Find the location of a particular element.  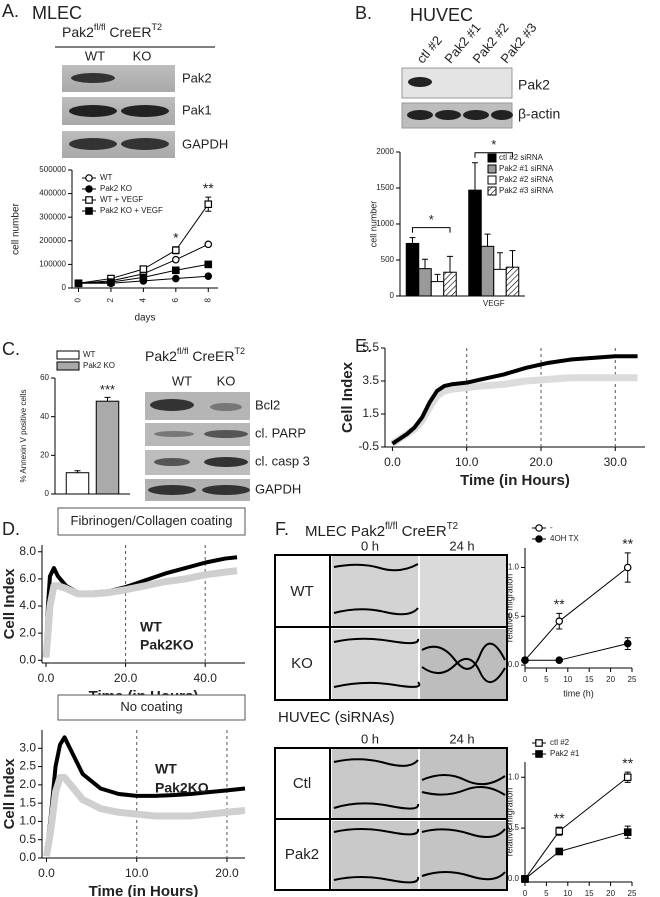

y-tick-label: 1.5 is located at coordinates (370, 413).